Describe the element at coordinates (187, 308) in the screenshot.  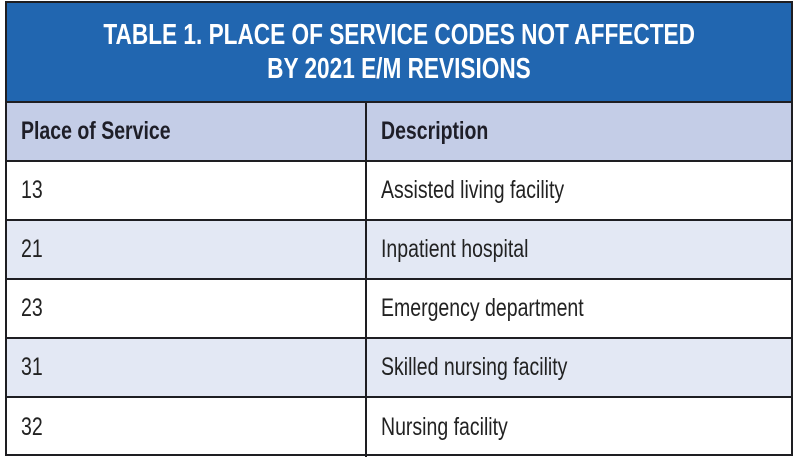
I see `cell-code: 23` at that location.